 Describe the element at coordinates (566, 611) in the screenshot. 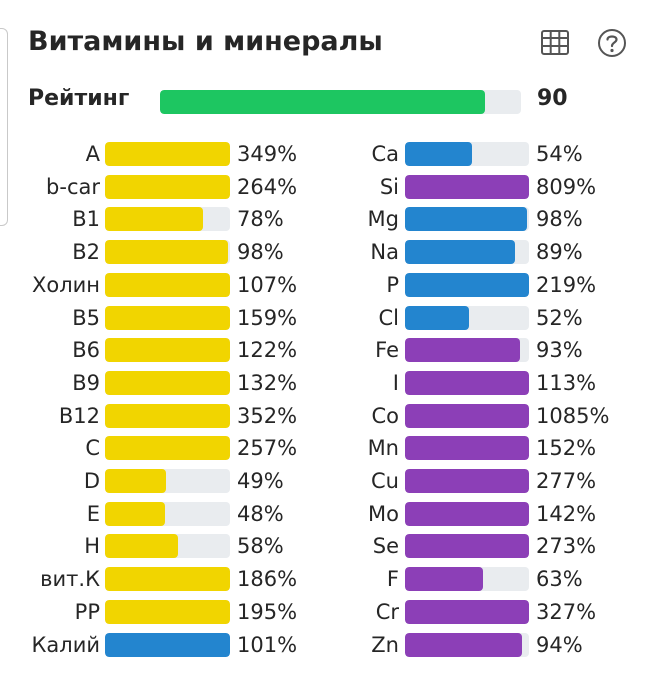

I see `nutrient-percent: 327%` at that location.